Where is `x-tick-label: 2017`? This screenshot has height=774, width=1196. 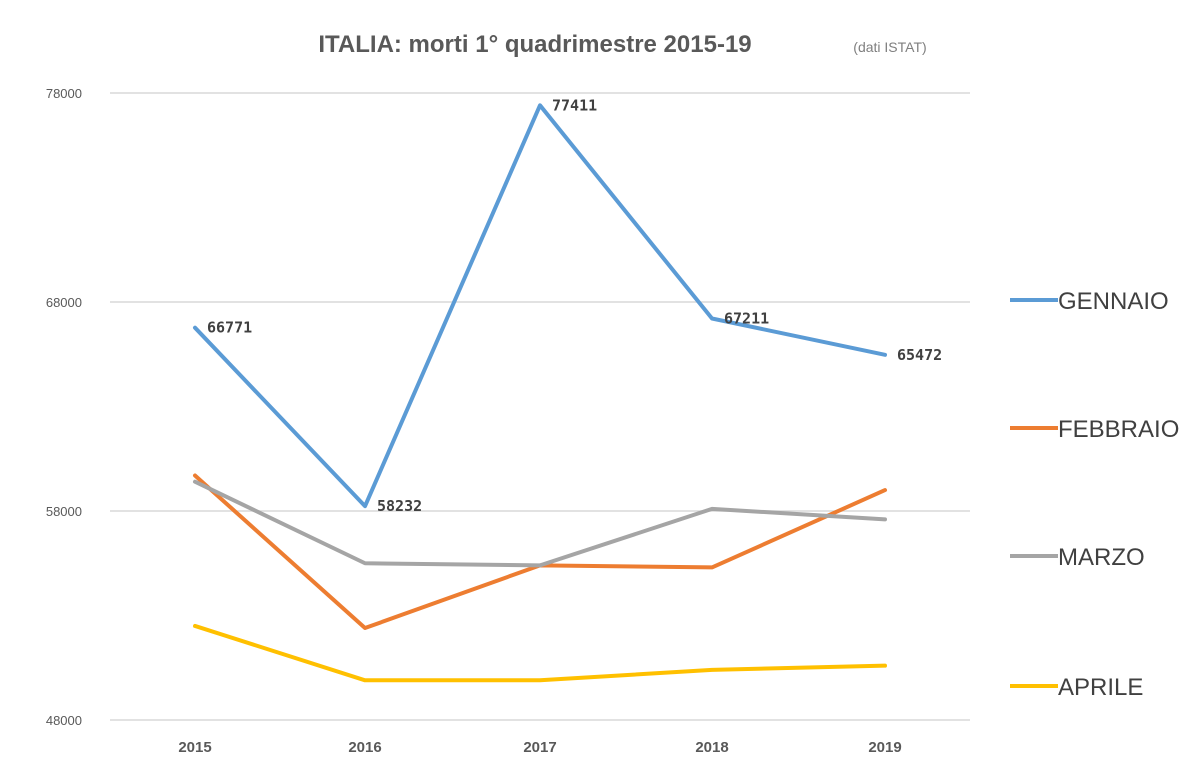 x-tick-label: 2017 is located at coordinates (539, 747).